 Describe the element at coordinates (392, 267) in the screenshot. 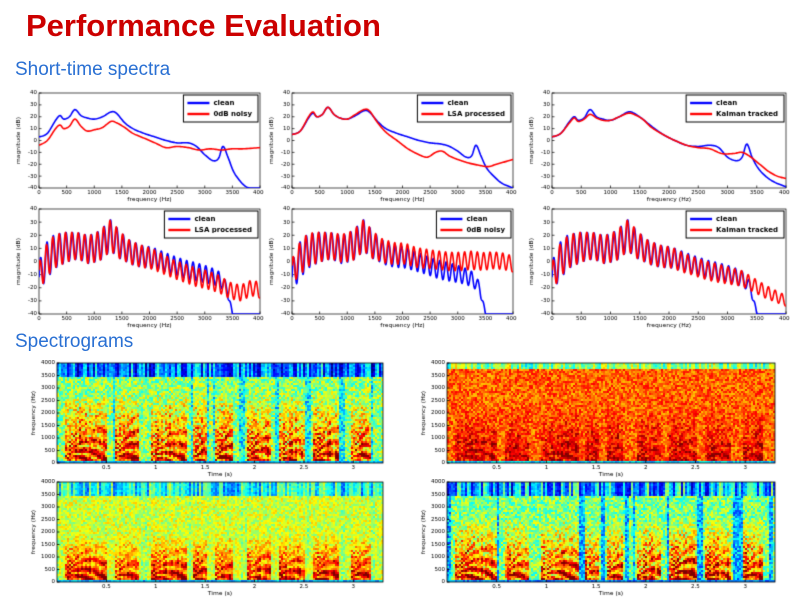

I see `harmonic-spectrum-plot-clean-vs-0db-noisy` at that location.